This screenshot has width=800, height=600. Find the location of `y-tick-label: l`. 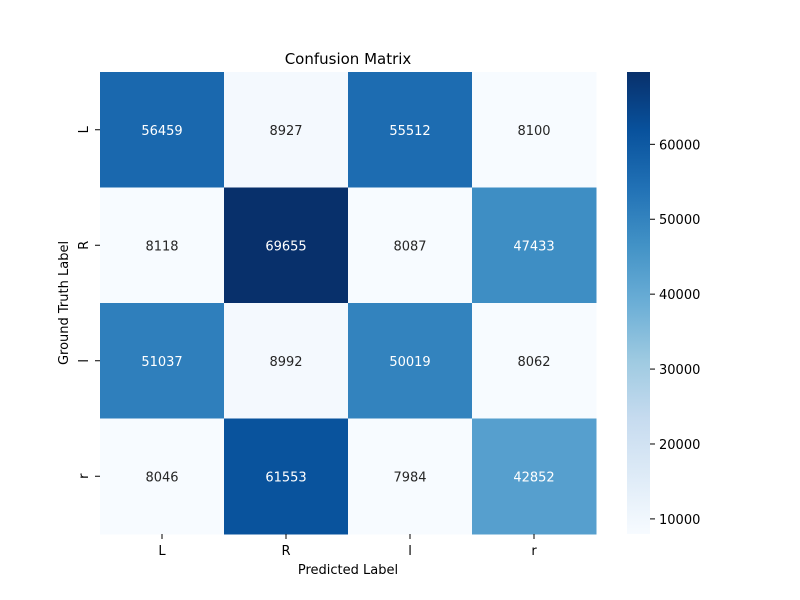

y-tick-label: l is located at coordinates (84, 361).